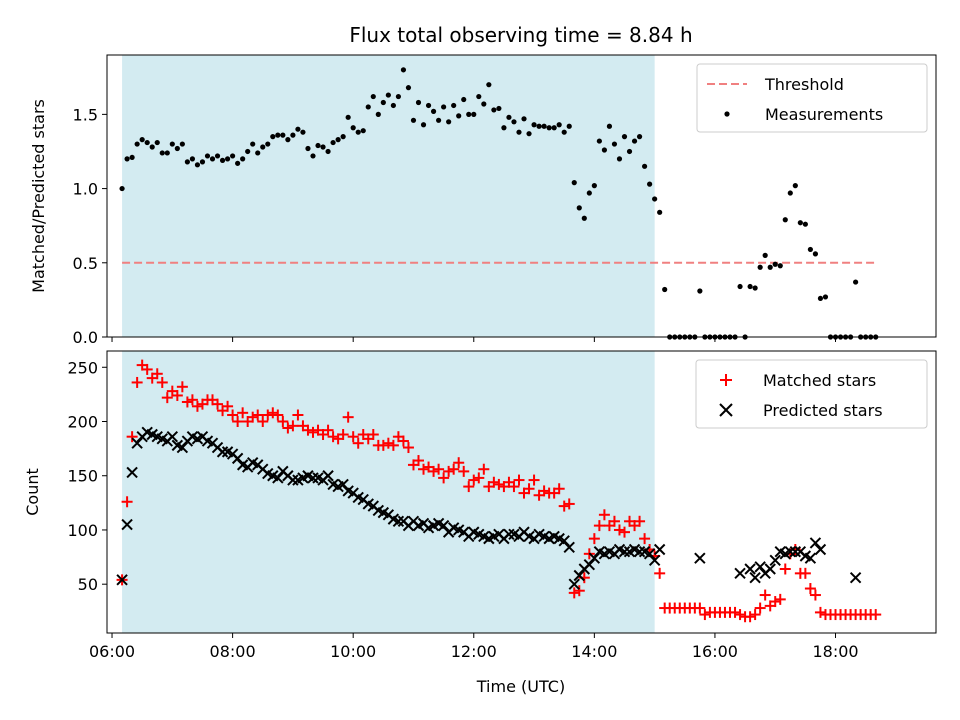 The image size is (960, 720). What do you see at coordinates (85, 114) in the screenshot?
I see `y-tick-label: 1.5` at bounding box center [85, 114].